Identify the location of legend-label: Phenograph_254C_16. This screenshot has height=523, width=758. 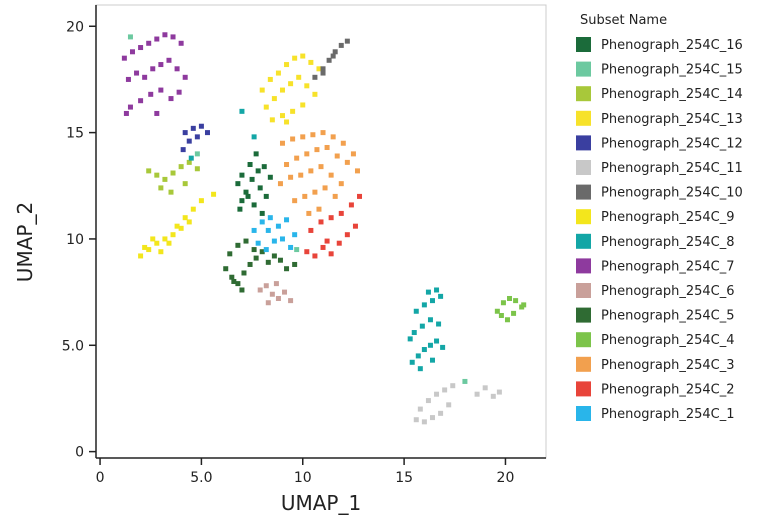
(672, 45).